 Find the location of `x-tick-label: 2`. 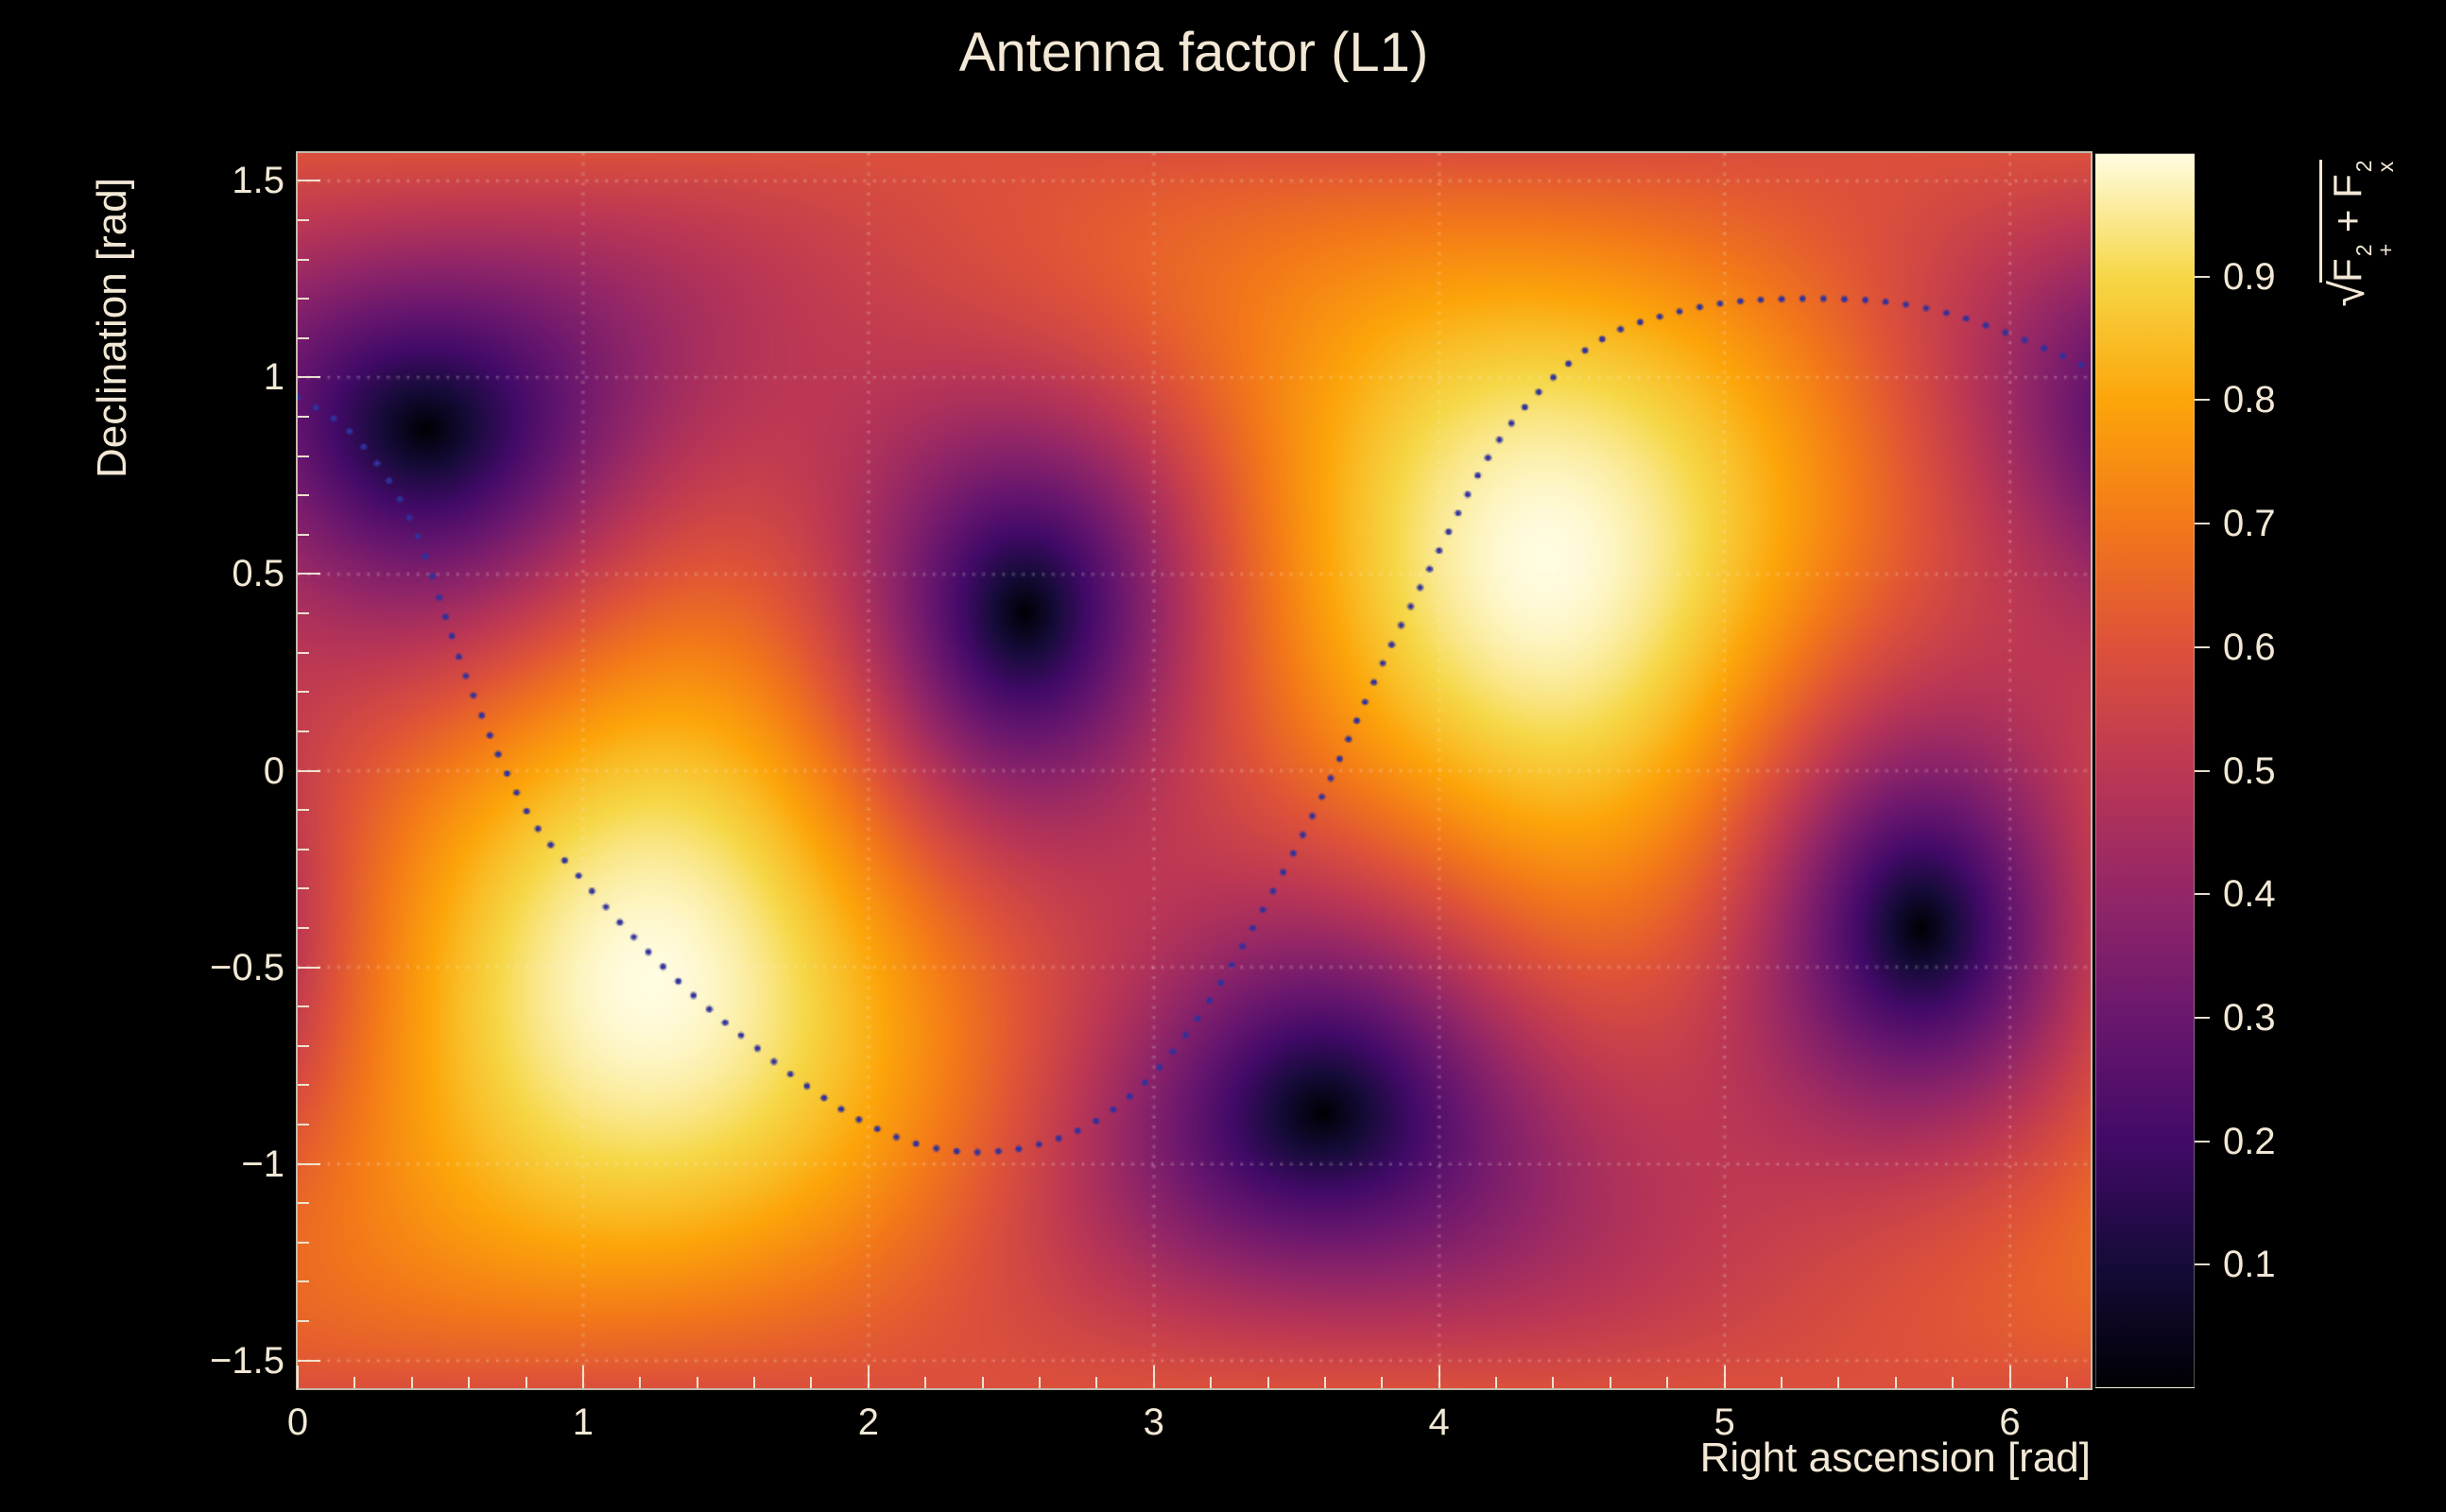

x-tick-label: 2 is located at coordinates (868, 1422).